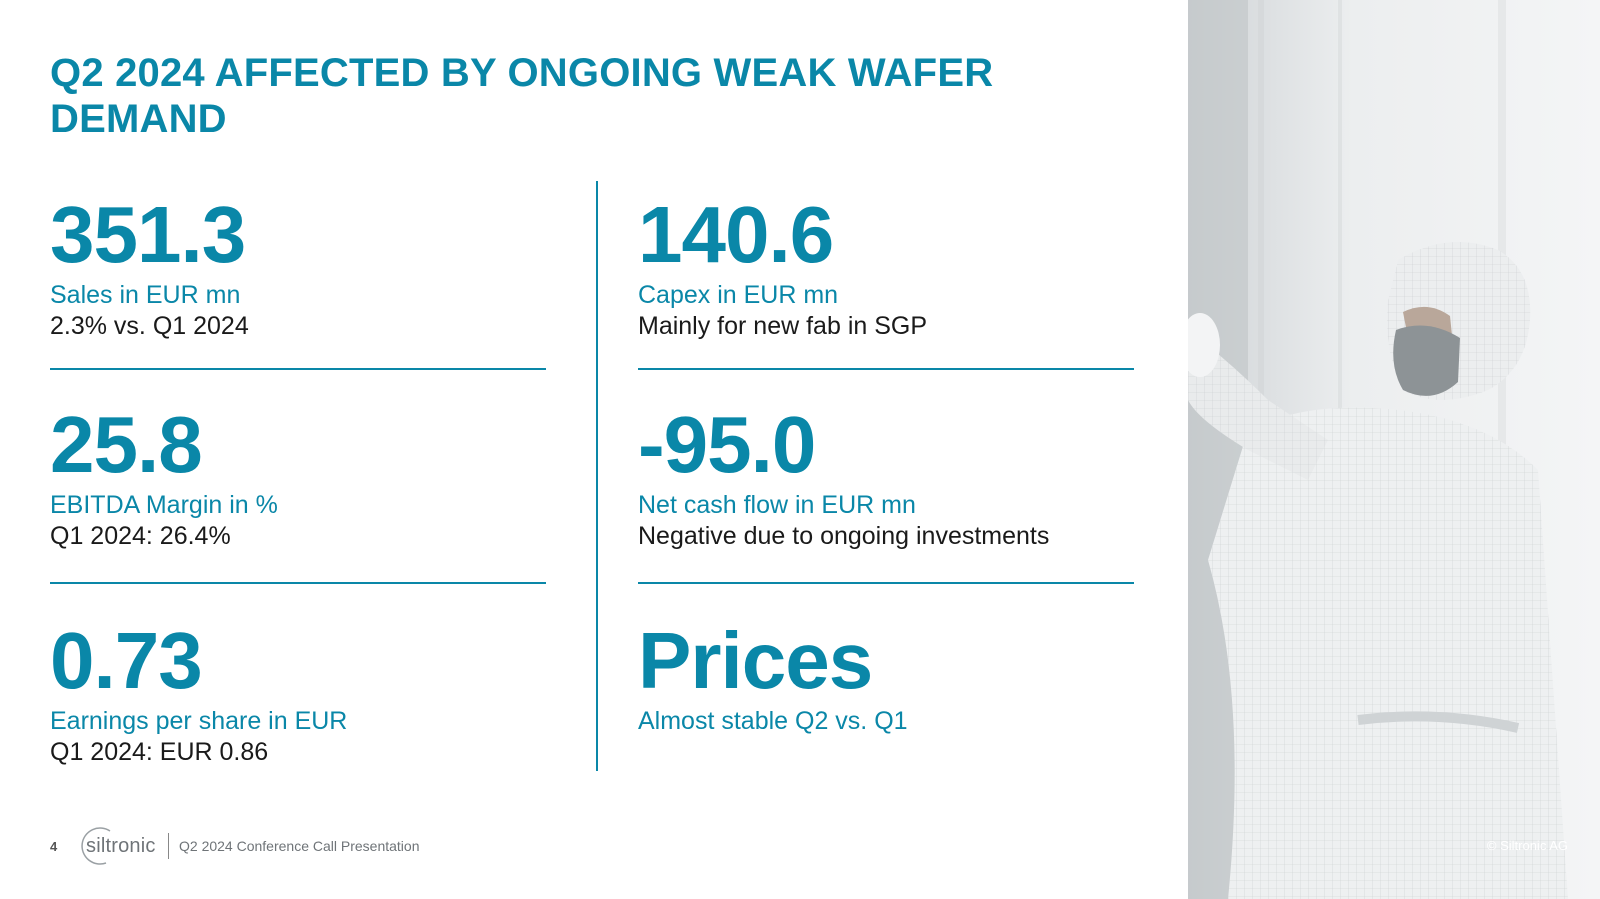 The height and width of the screenshot is (899, 1600). I want to click on kpi-note: 2.3% vs. Q1 2024, so click(149, 326).